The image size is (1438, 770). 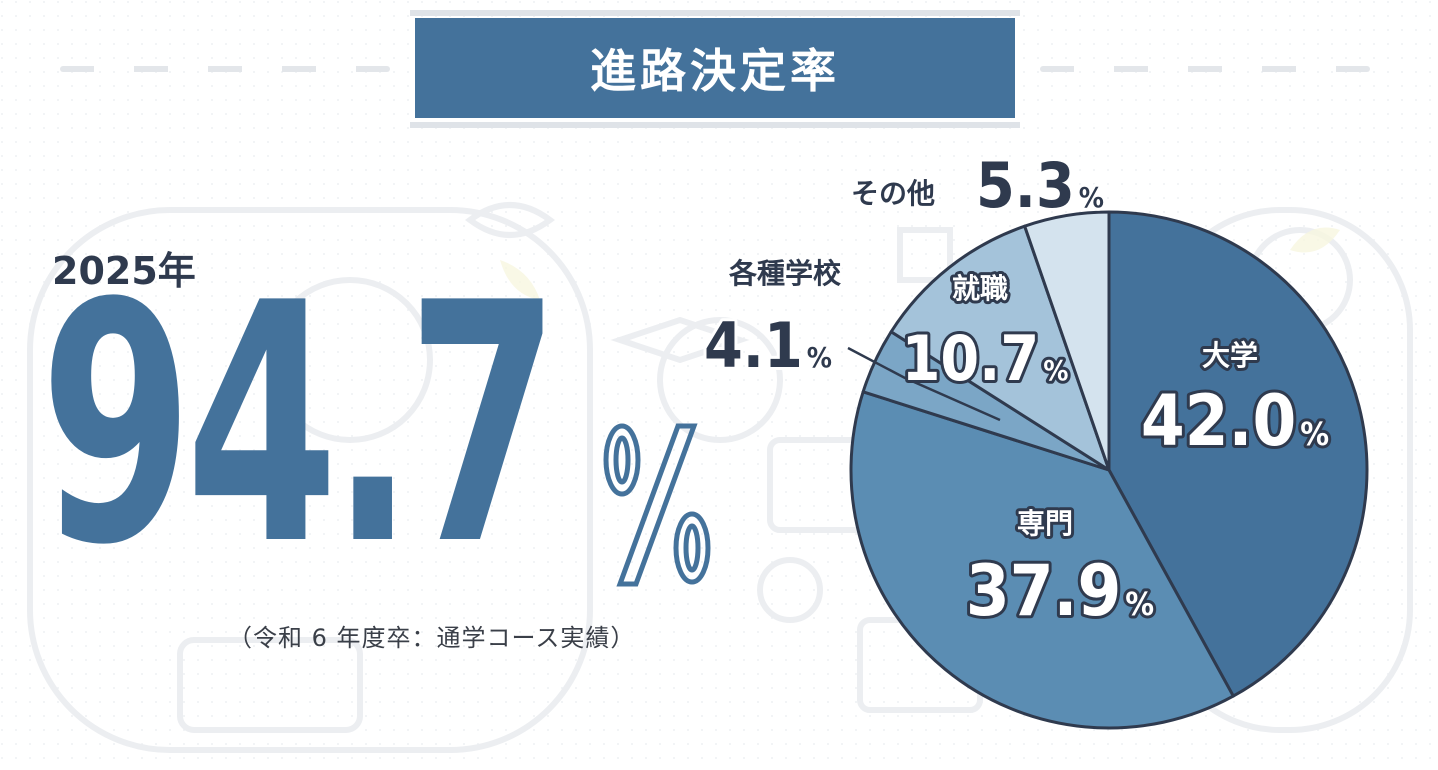 What do you see at coordinates (980, 288) in the screenshot?
I see `slice-label-shushoku: 就職` at bounding box center [980, 288].